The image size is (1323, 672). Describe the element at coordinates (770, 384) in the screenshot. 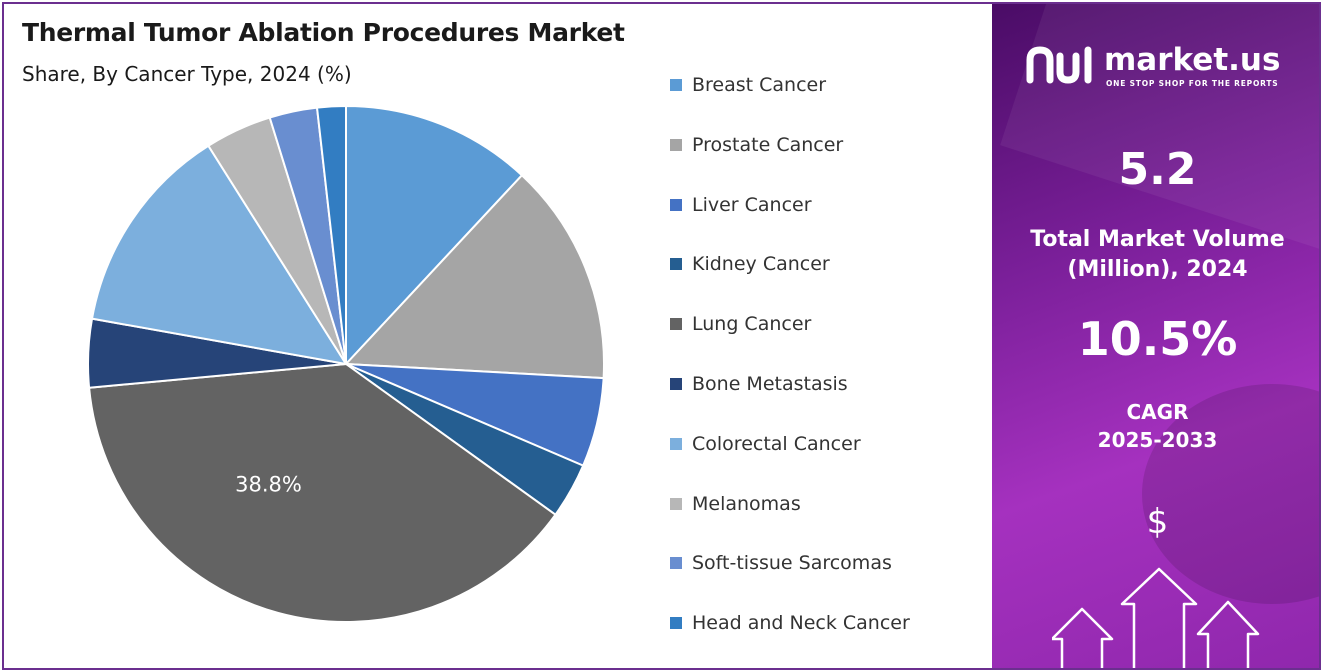

I see `legend-label: Bone Metastasis` at that location.